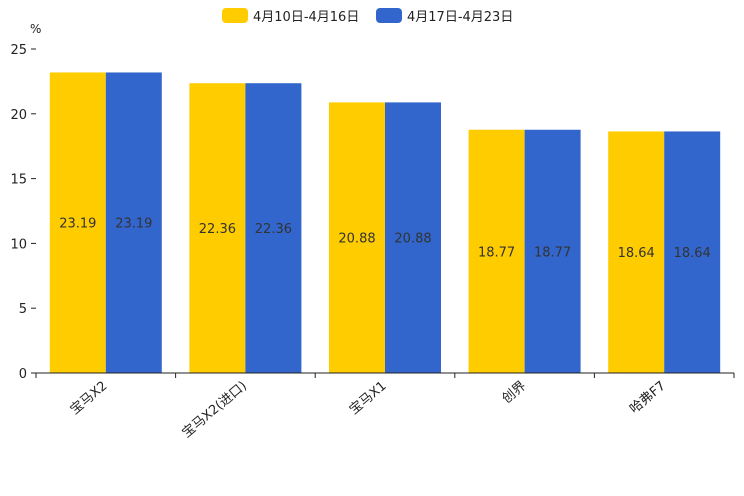  What do you see at coordinates (515, 393) in the screenshot?
I see `category-label: 创界` at bounding box center [515, 393].